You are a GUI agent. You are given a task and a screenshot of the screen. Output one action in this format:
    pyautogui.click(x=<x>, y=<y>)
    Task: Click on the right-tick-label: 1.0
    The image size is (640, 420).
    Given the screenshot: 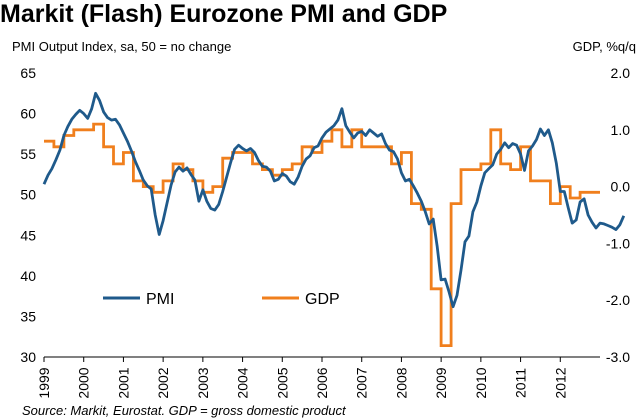 What is the action you would take?
    pyautogui.click(x=621, y=130)
    